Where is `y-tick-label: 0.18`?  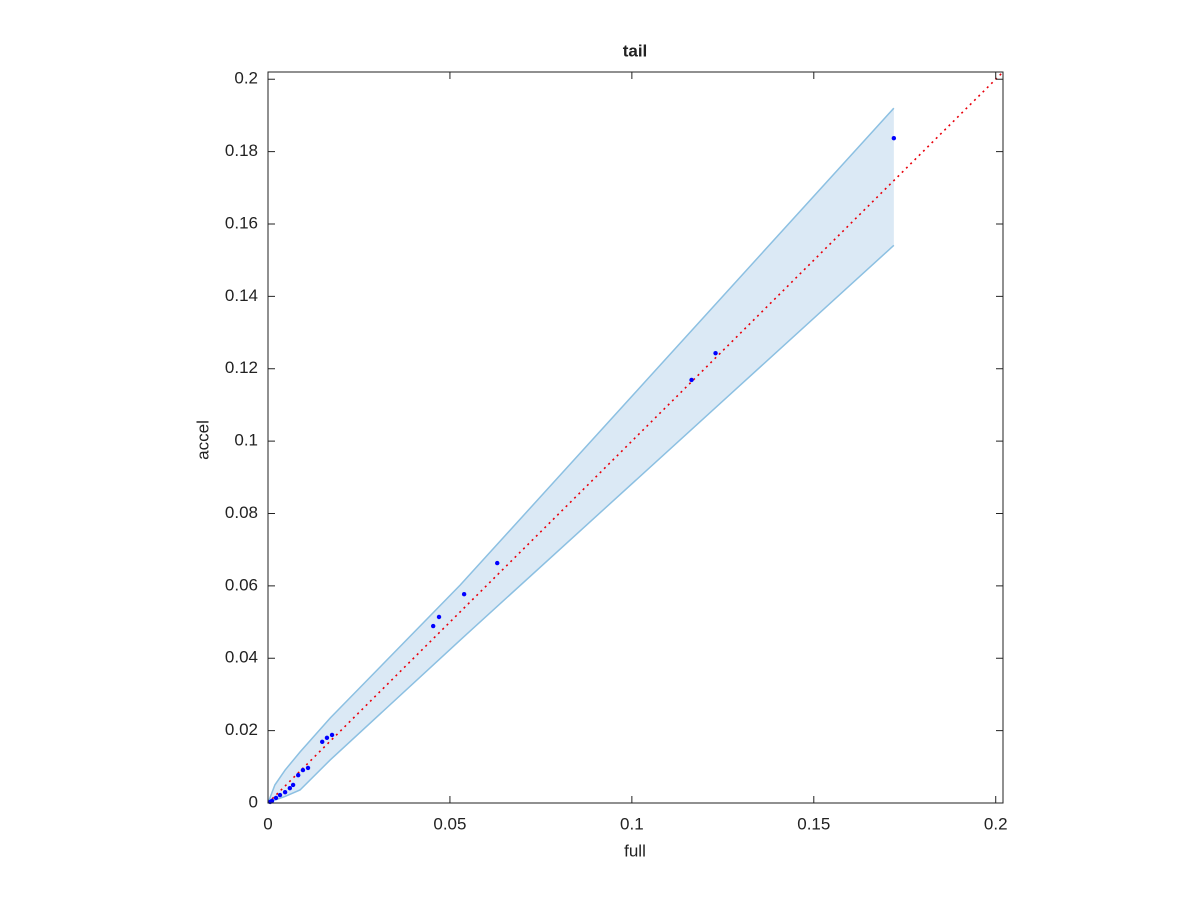
y-tick-label: 0.18 is located at coordinates (241, 150).